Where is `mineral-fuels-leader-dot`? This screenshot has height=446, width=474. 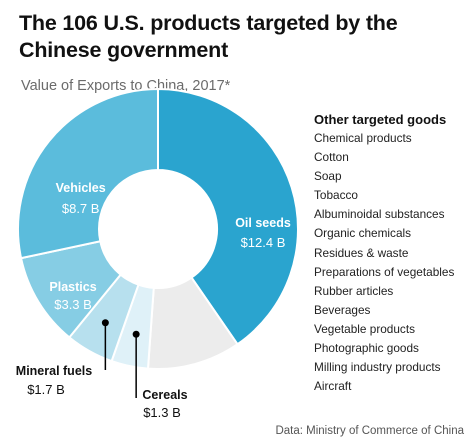 mineral-fuels-leader-dot is located at coordinates (105, 323).